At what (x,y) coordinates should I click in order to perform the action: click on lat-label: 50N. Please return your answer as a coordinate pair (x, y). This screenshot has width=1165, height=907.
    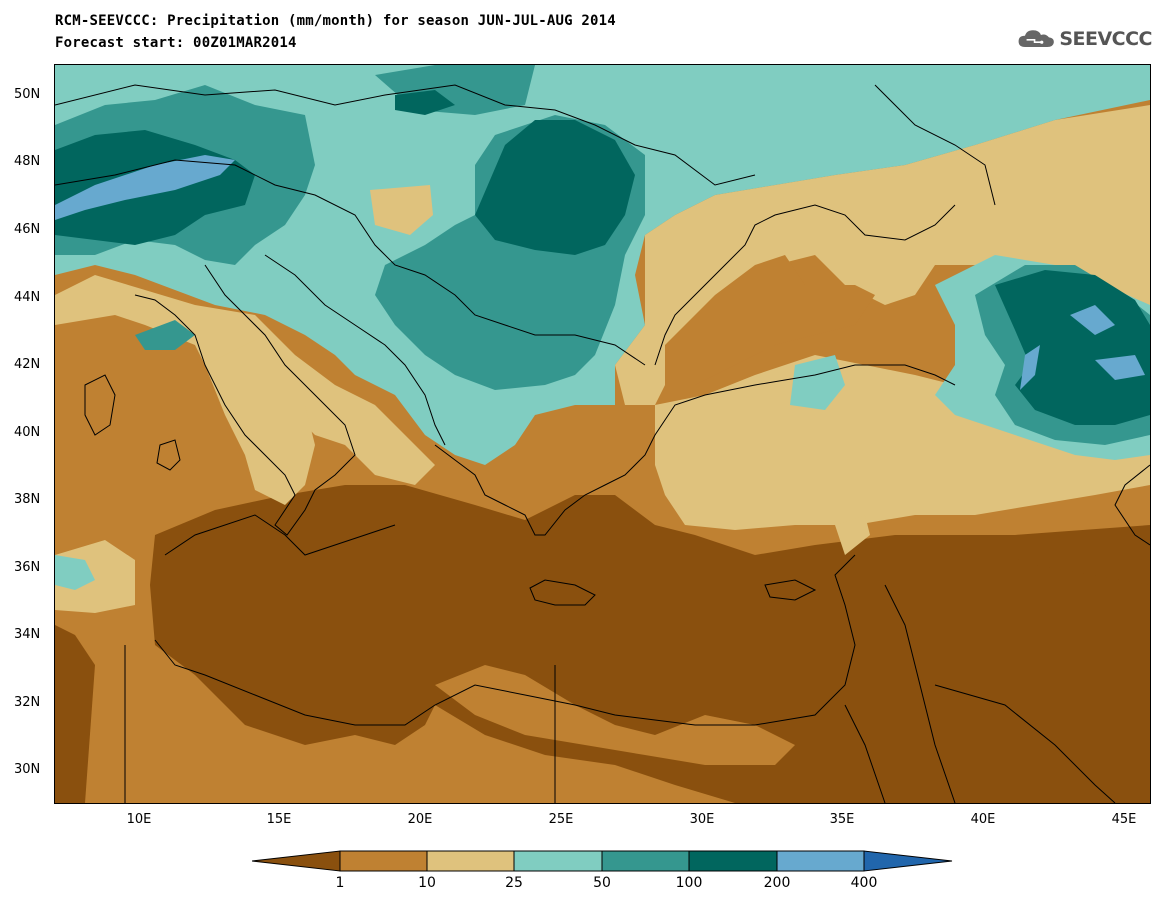
    Looking at the image, I should click on (27, 94).